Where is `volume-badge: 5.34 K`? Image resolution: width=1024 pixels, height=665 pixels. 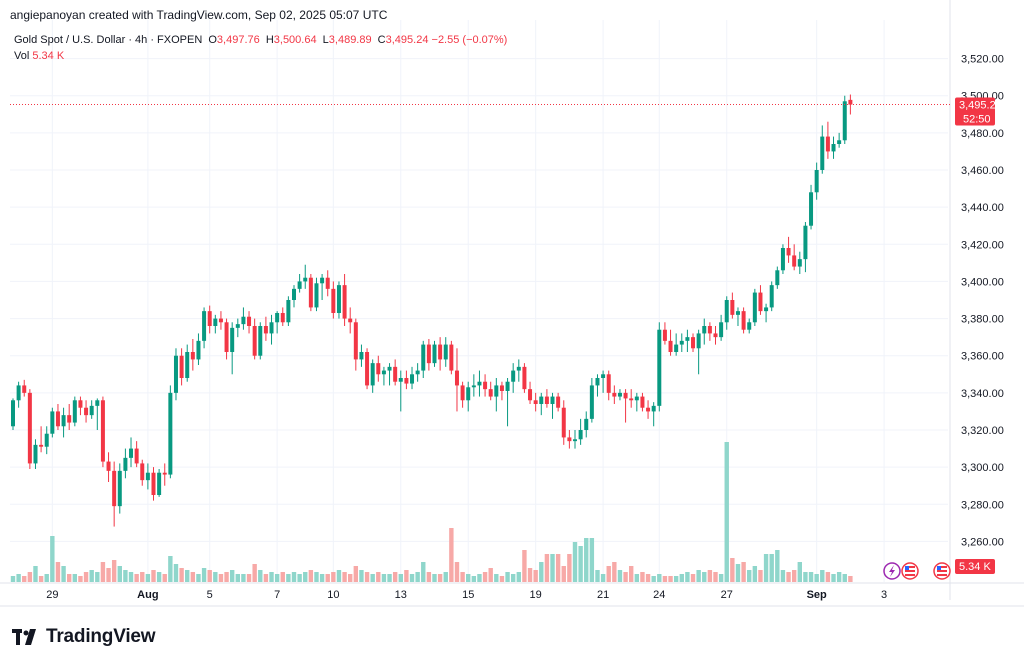
volume-badge: 5.34 K is located at coordinates (975, 566).